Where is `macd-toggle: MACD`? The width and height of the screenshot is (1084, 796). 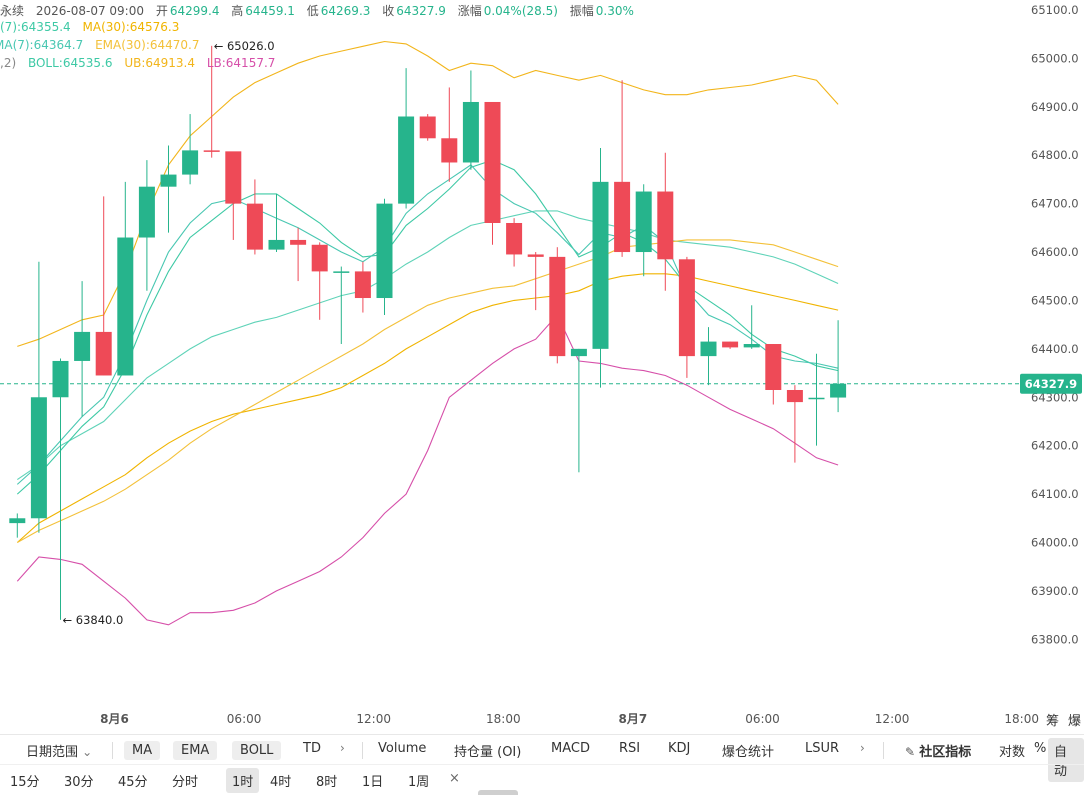 macd-toggle: MACD is located at coordinates (570, 748).